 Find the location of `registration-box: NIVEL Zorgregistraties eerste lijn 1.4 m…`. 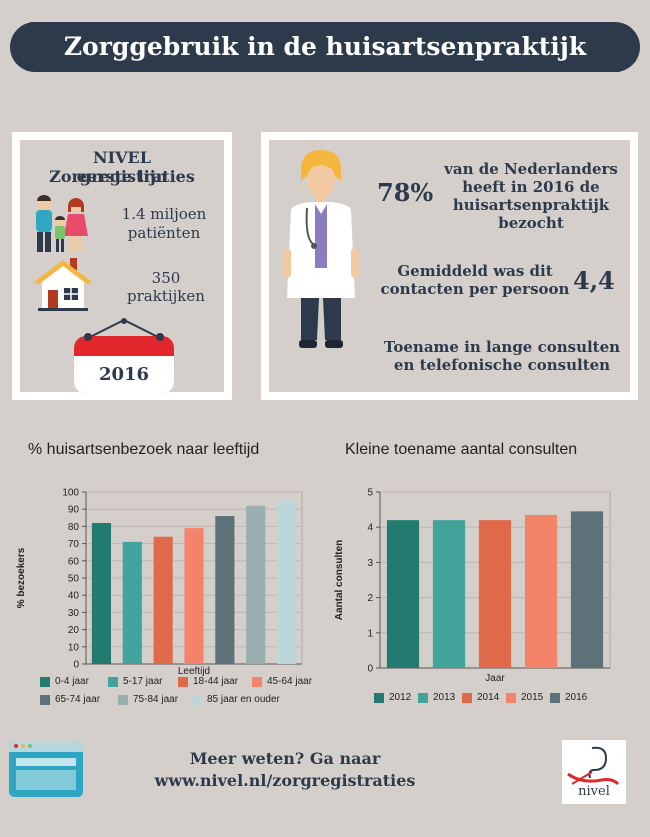

registration-box: NIVEL Zorgregistraties eerste lijn 1.4 m… is located at coordinates (122, 266).